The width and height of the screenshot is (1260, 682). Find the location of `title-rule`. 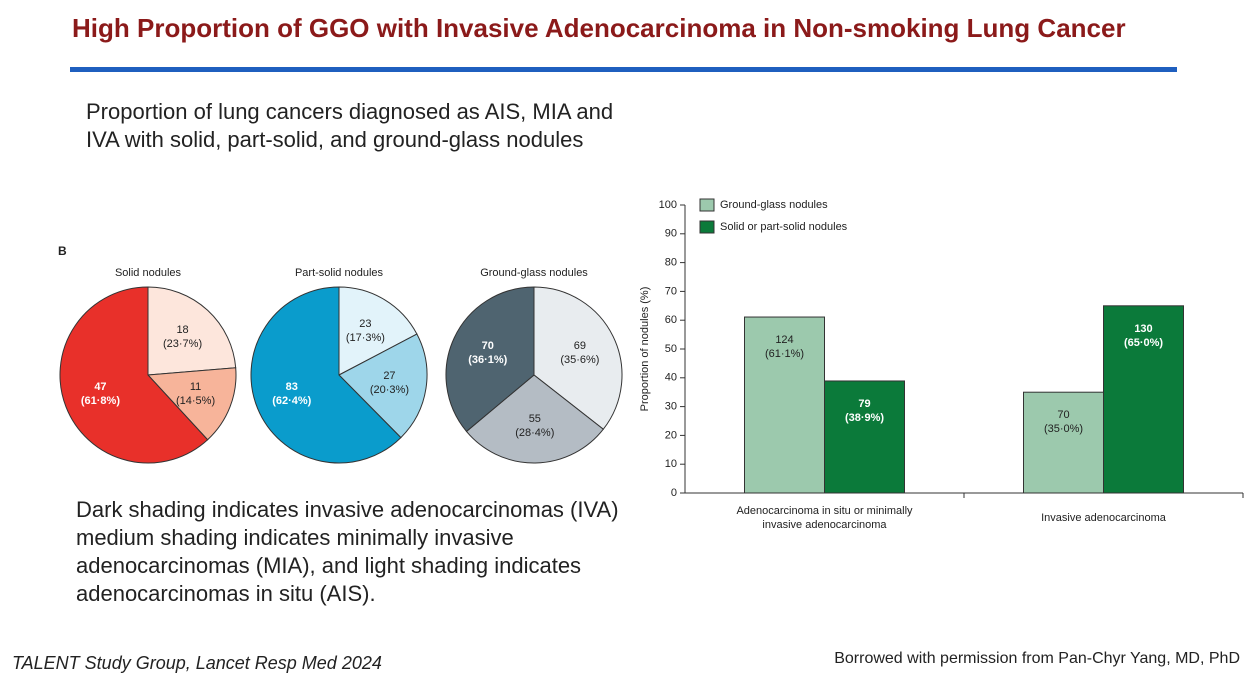

title-rule is located at coordinates (623, 69).